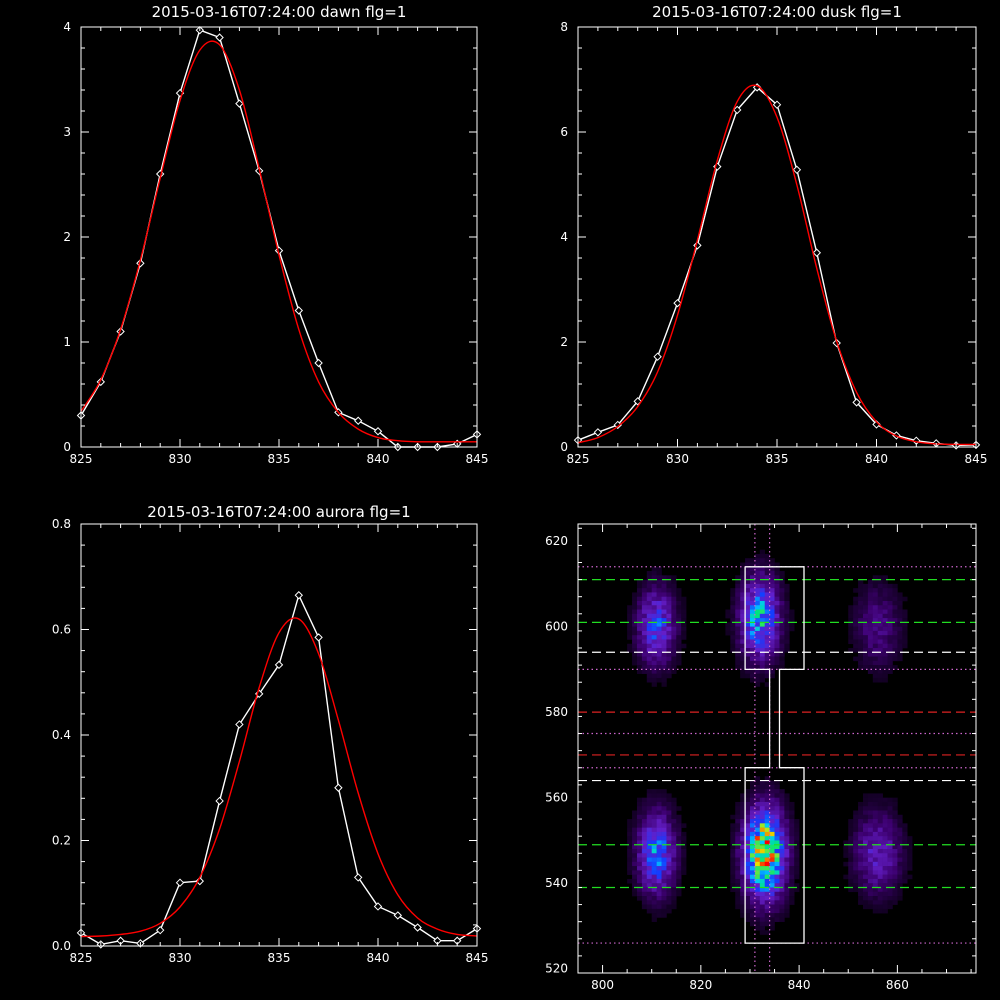  I want to click on y-tick-label: 8, so click(564, 27).